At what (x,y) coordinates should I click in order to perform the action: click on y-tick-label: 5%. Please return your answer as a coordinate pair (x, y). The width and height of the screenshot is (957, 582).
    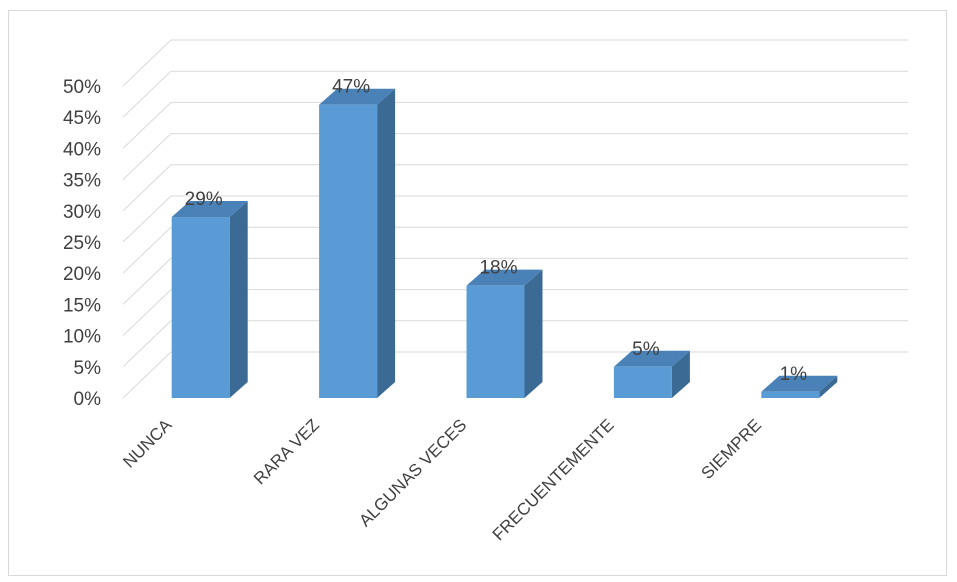
    Looking at the image, I should click on (88, 368).